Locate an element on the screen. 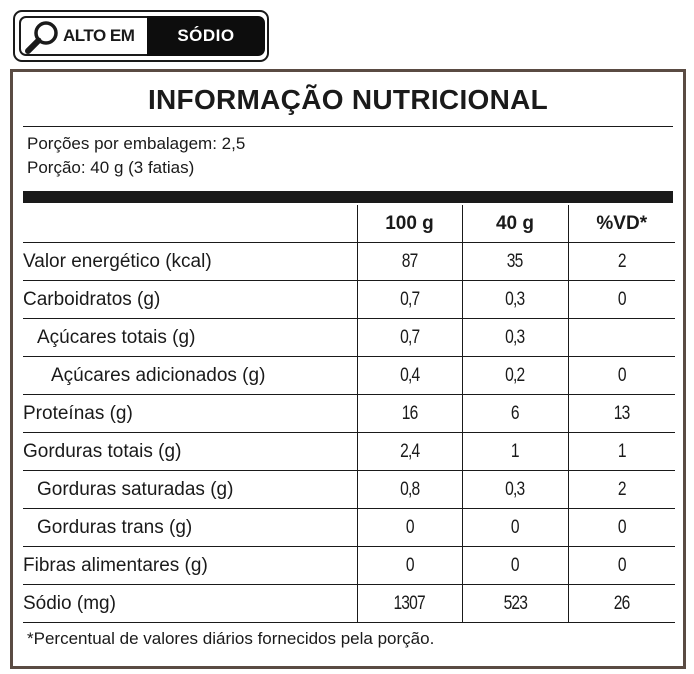 Image resolution: width=694 pixels, height=674 pixels. nutrient-name: Carboidratos (g) is located at coordinates (190, 299).